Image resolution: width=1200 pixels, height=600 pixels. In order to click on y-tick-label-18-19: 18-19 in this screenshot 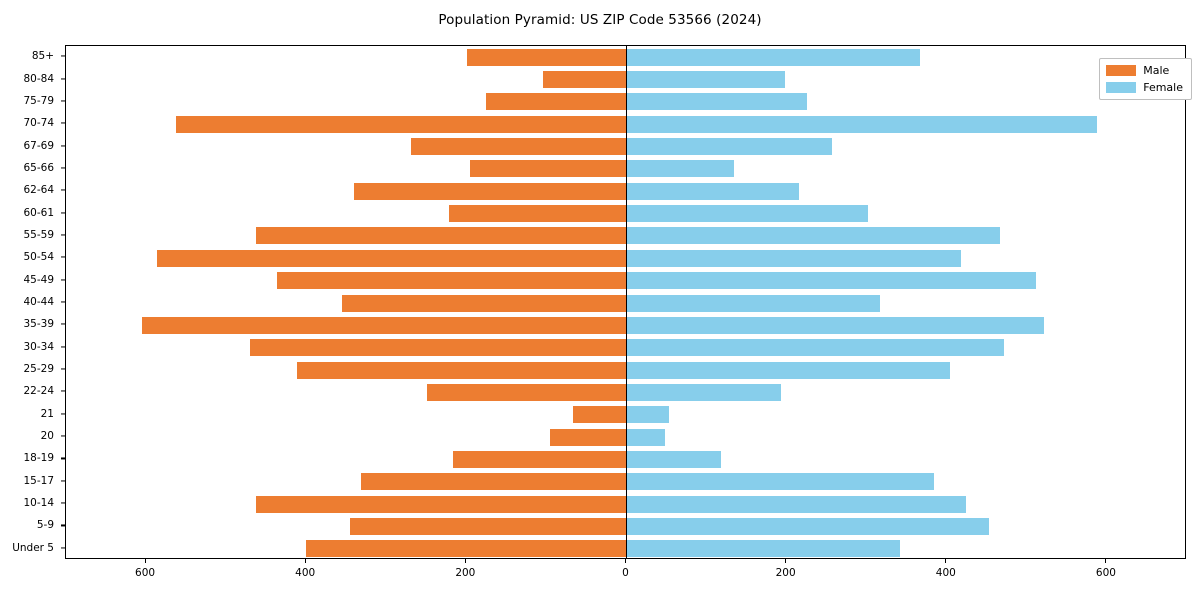, I will do `click(38, 458)`.